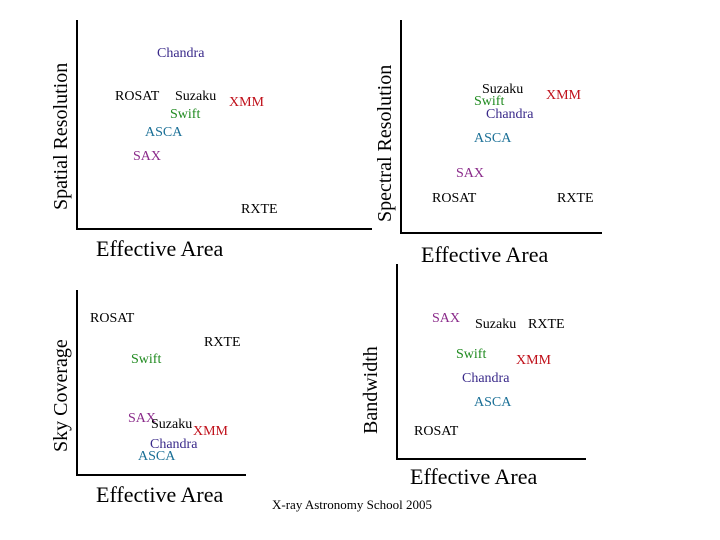  I want to click on x-axis-sky, so click(161, 475).